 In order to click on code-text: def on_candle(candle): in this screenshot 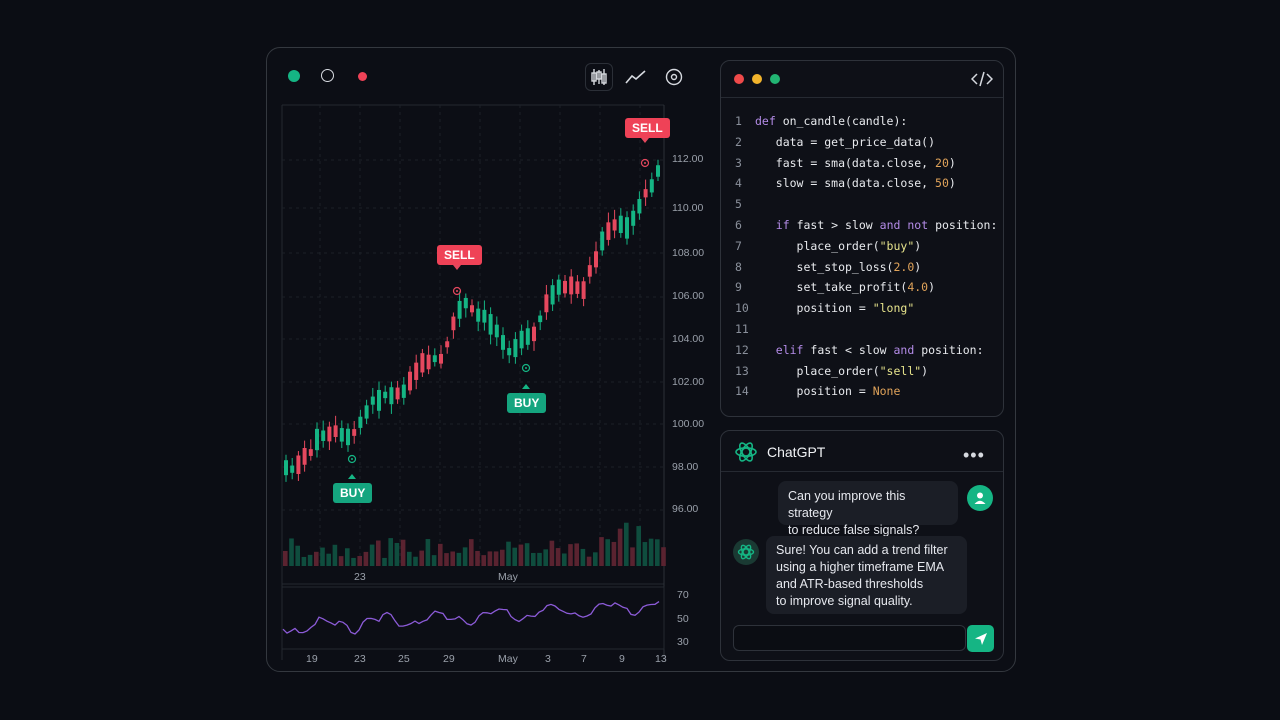, I will do `click(831, 121)`.